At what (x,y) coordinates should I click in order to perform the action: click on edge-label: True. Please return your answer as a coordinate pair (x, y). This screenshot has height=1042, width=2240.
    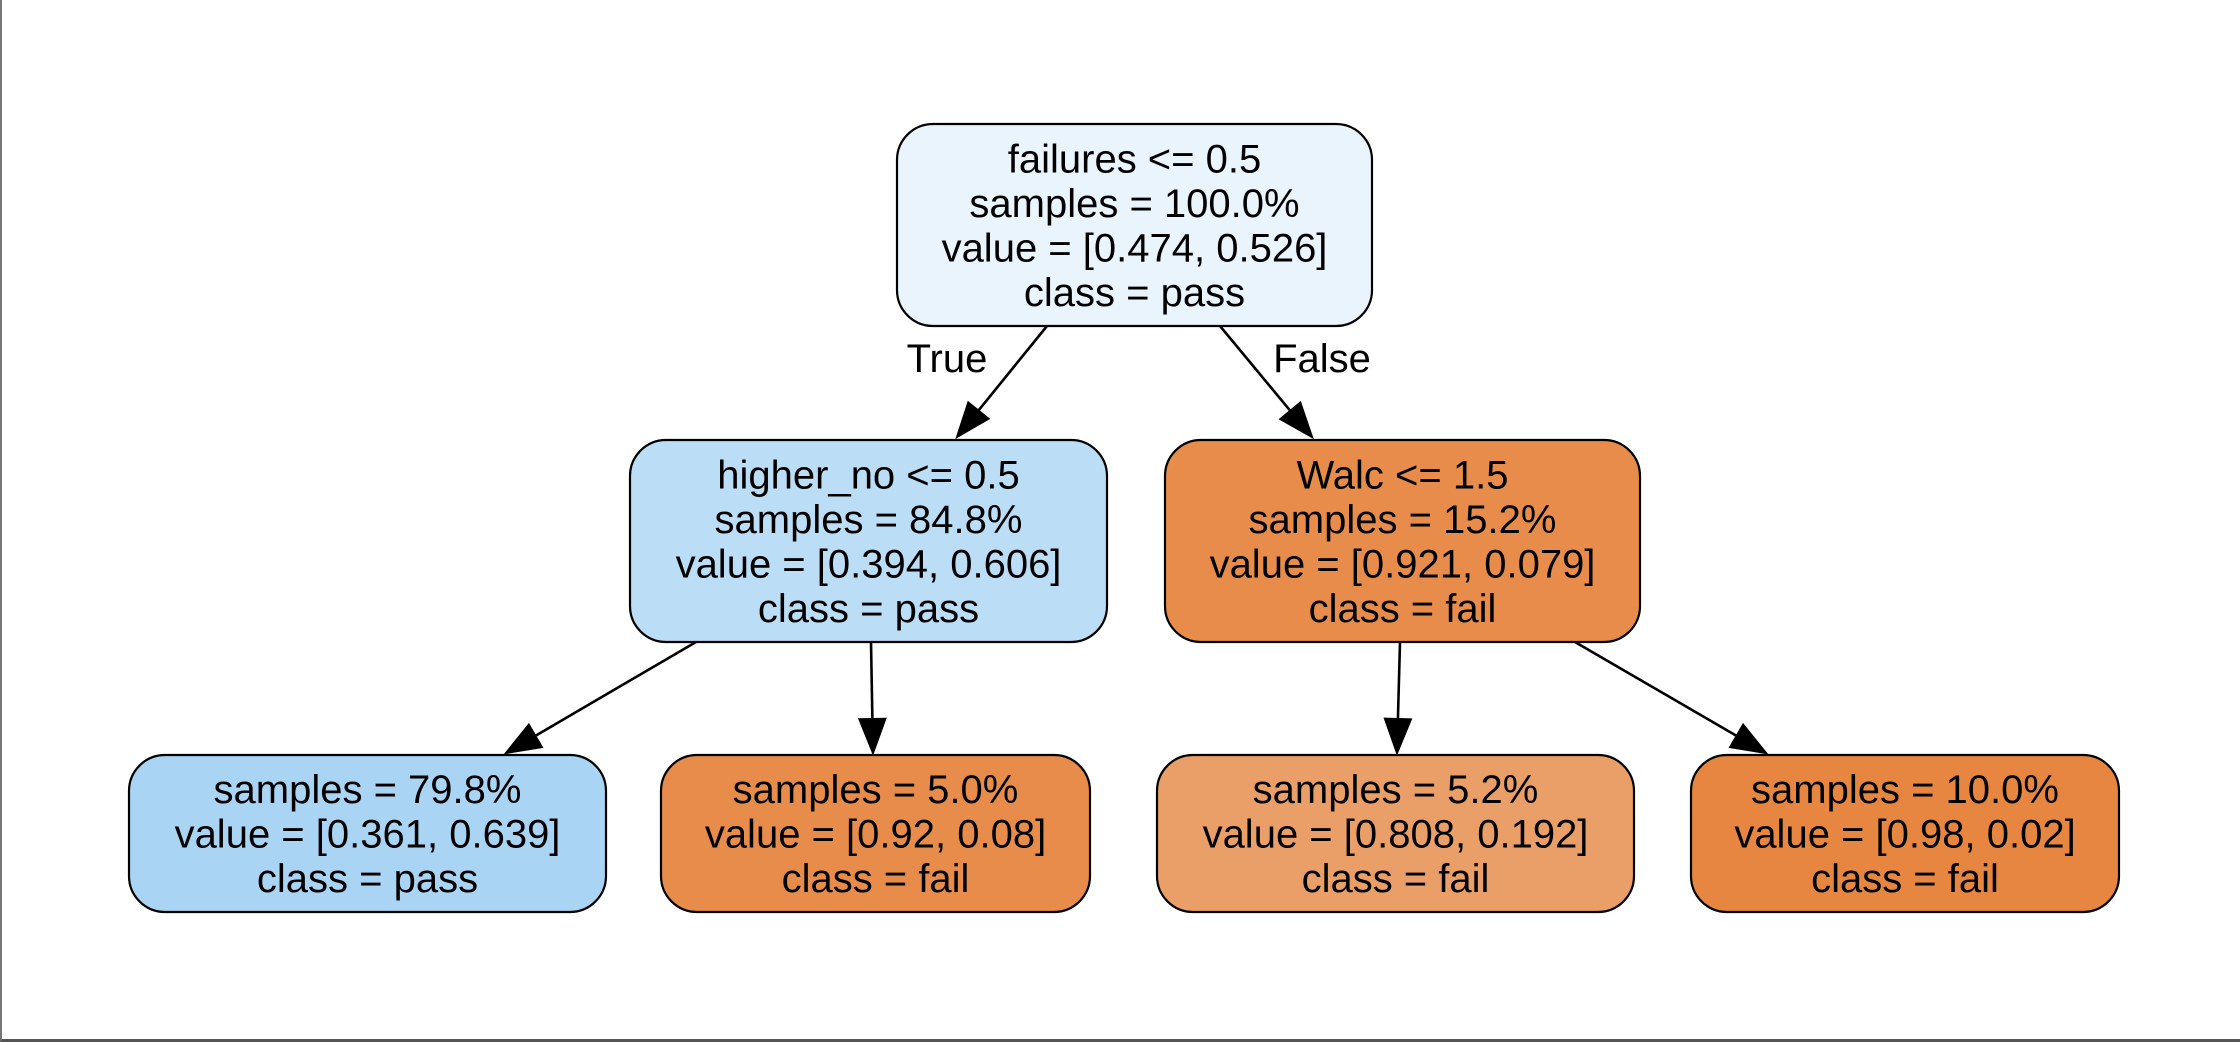
    Looking at the image, I should click on (947, 359).